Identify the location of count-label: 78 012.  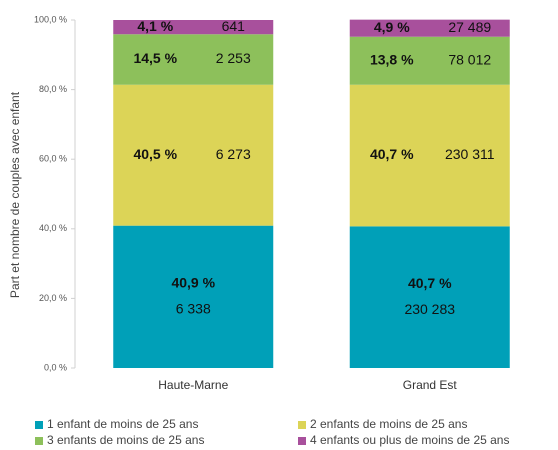
(469, 59).